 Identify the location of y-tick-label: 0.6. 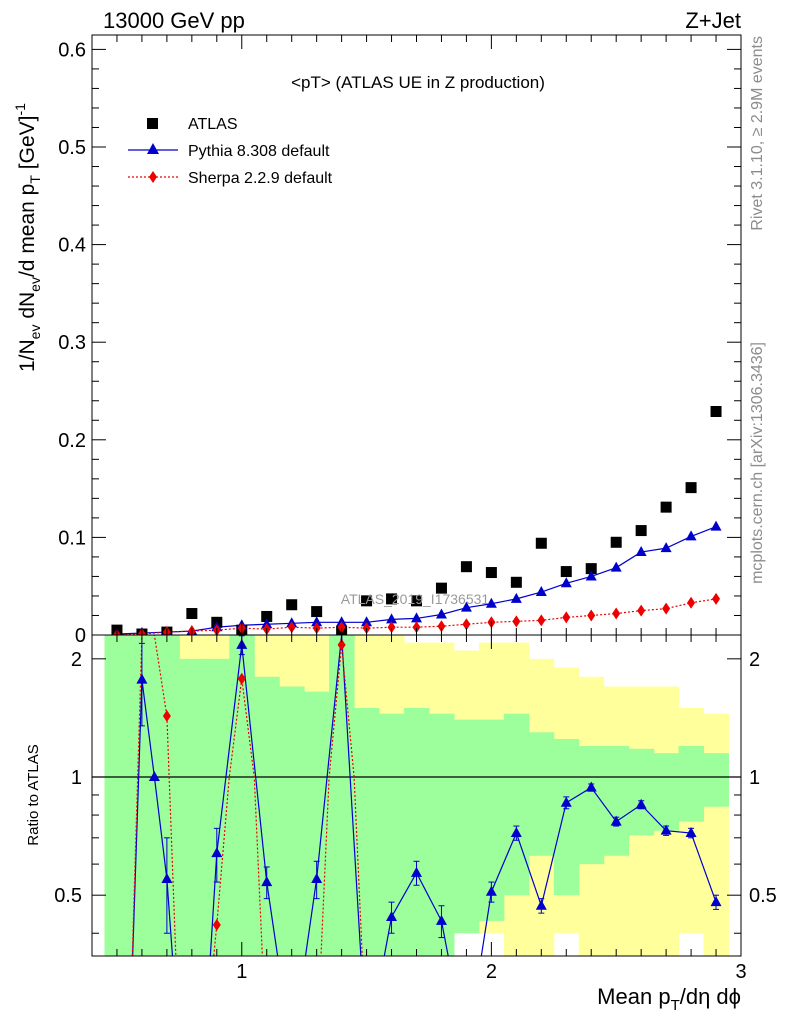
(72, 50).